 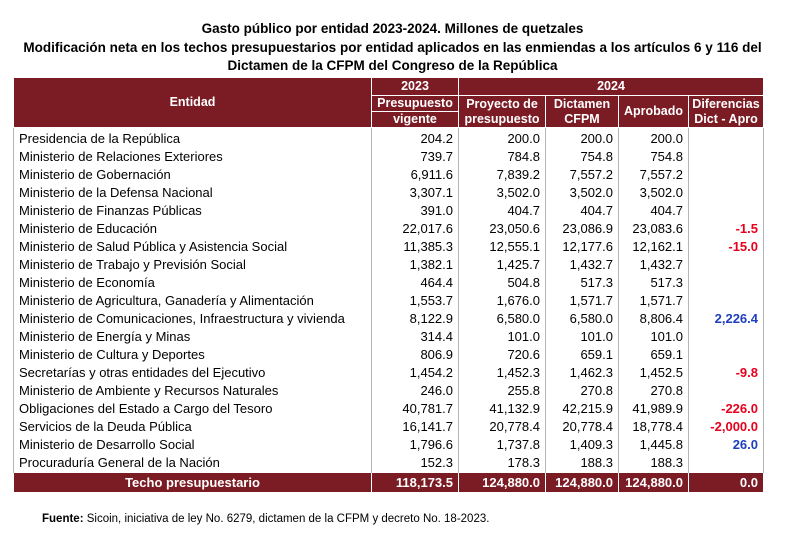 What do you see at coordinates (726, 427) in the screenshot?
I see `diferencias-cell: -2,000.0` at bounding box center [726, 427].